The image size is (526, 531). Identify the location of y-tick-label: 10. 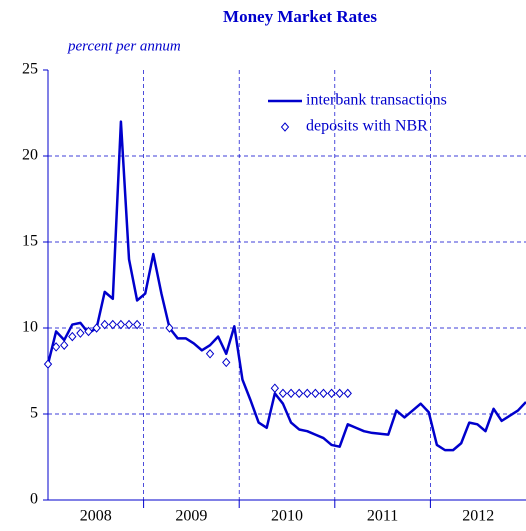
(30, 327).